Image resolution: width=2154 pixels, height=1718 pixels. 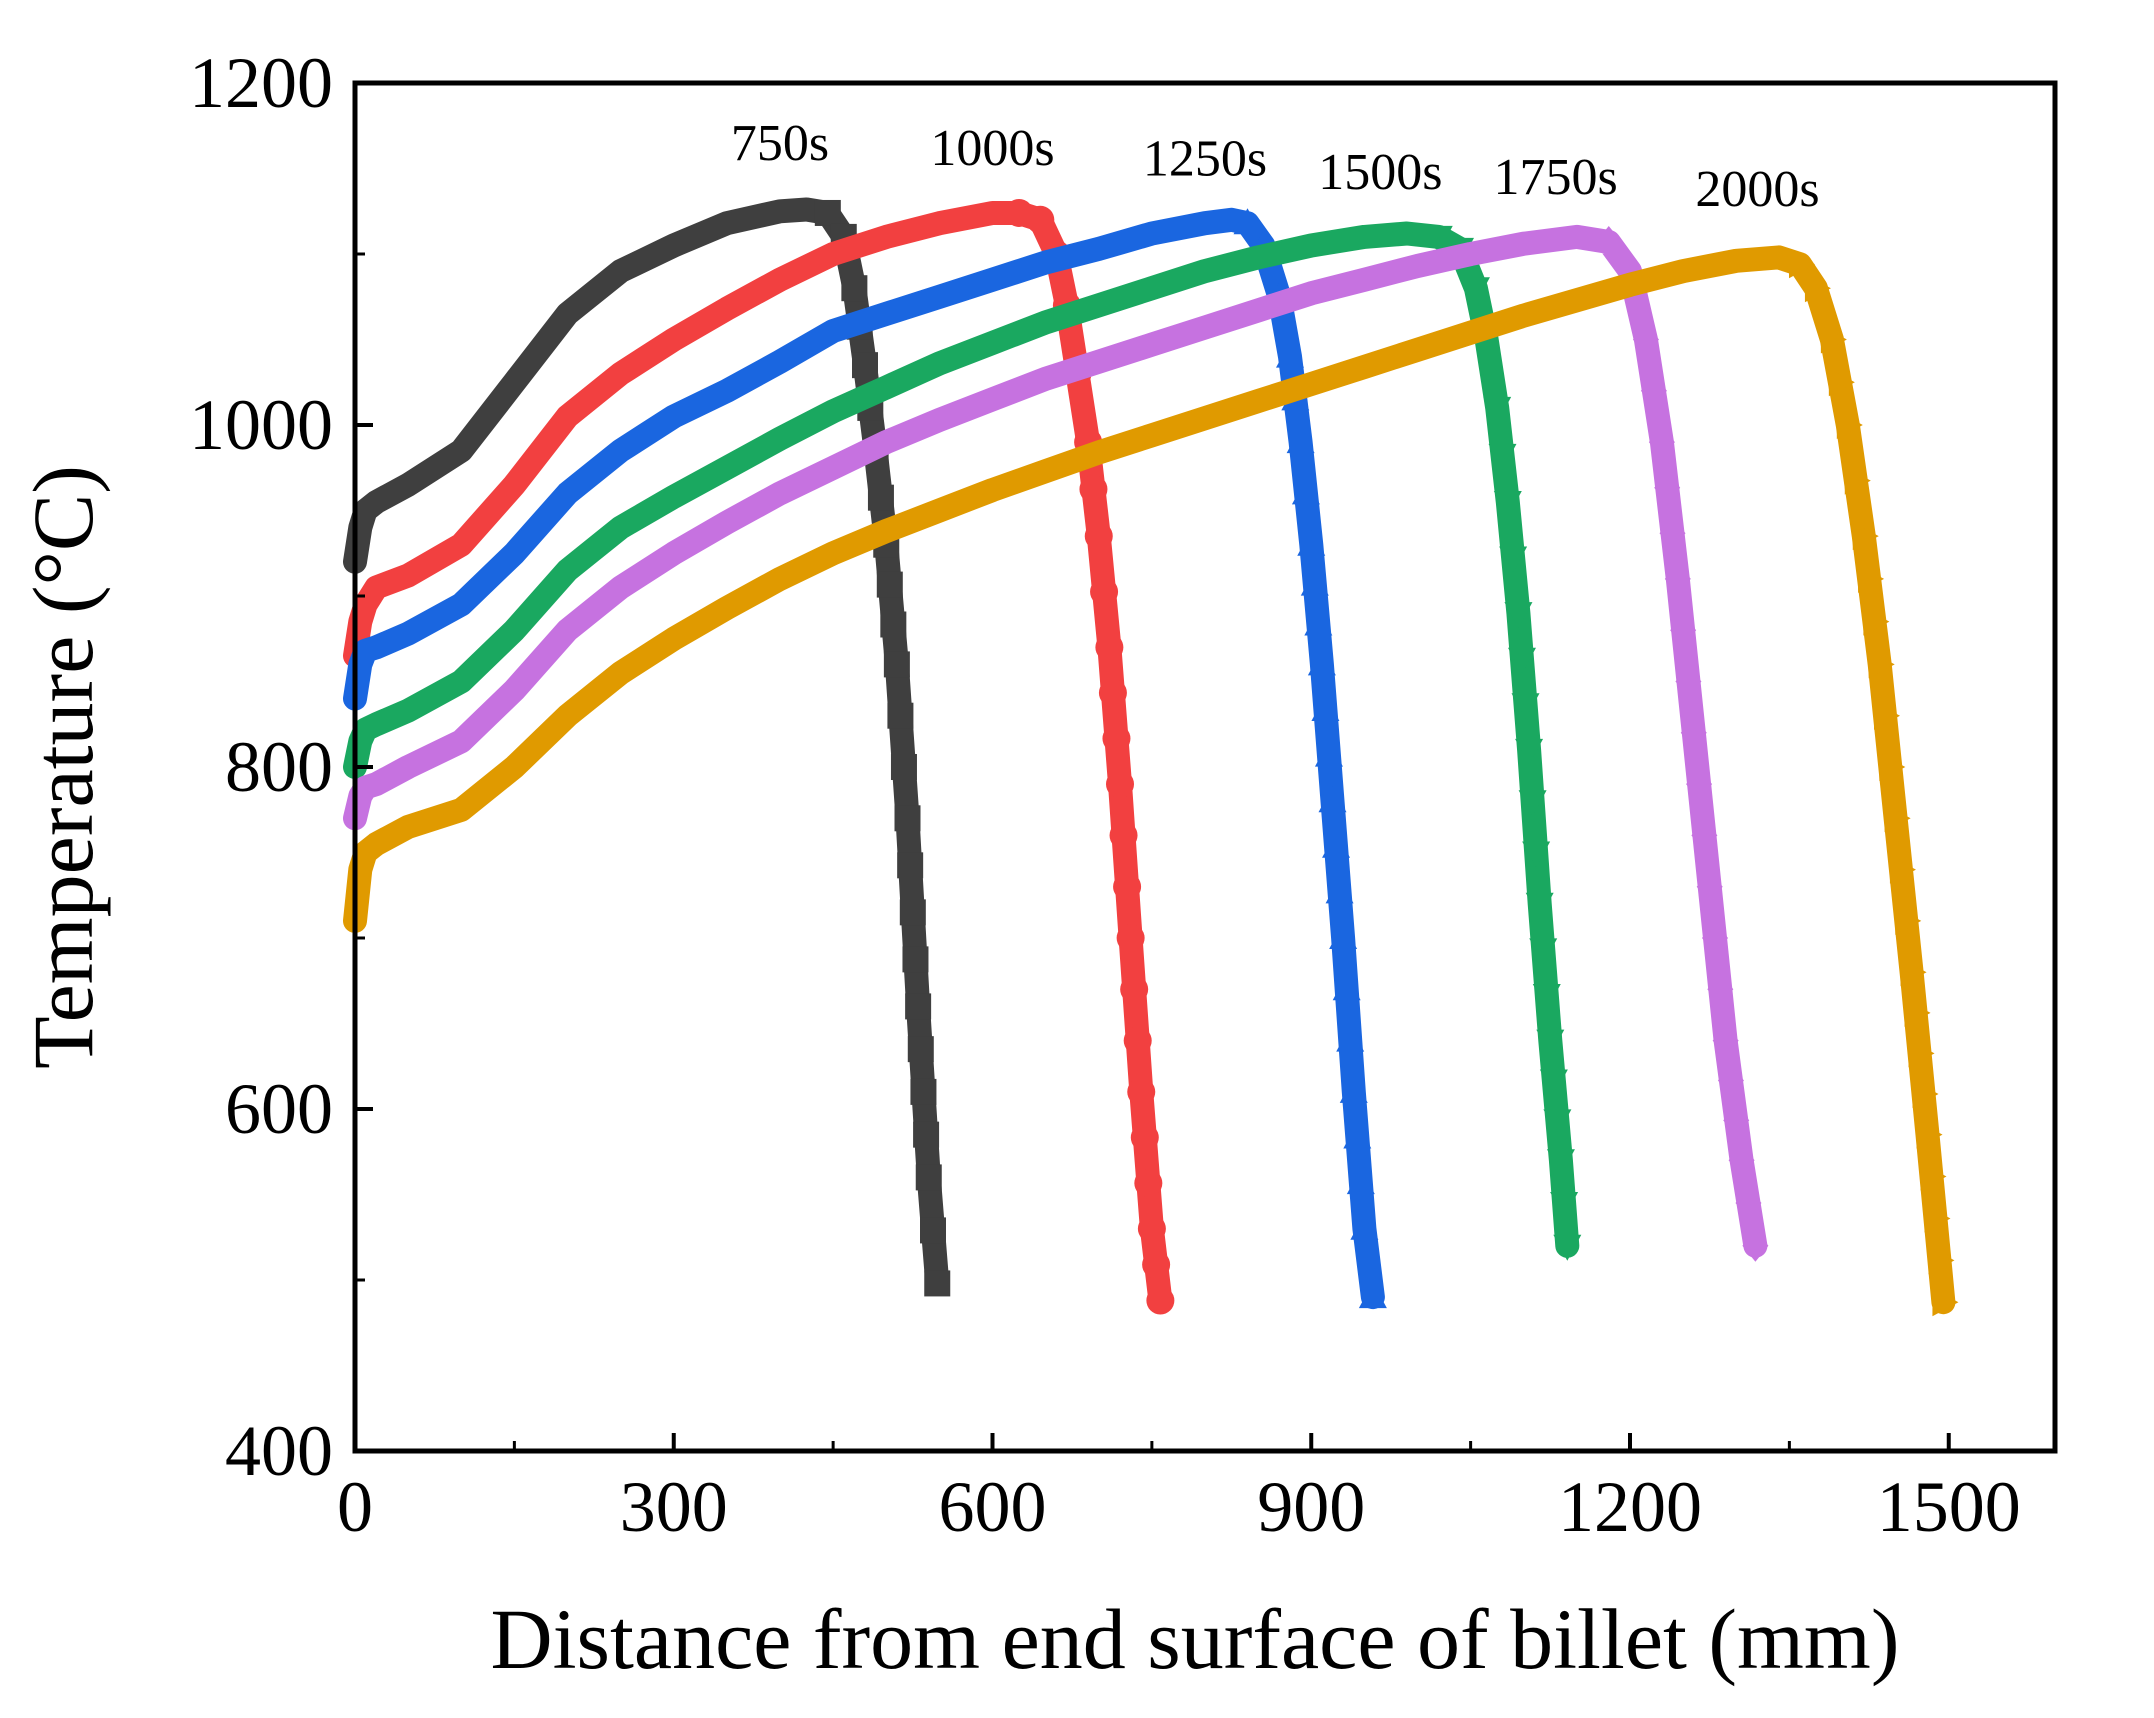 What do you see at coordinates (261, 425) in the screenshot?
I see `y-tick-label: 1000` at bounding box center [261, 425].